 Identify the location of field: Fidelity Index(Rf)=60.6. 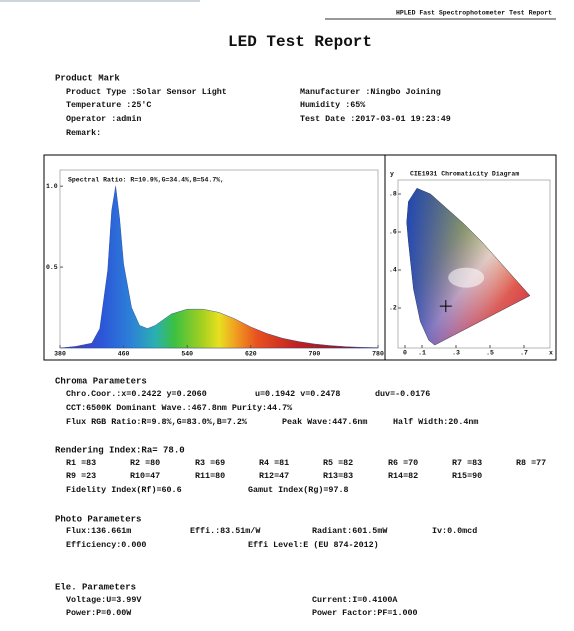
(124, 490).